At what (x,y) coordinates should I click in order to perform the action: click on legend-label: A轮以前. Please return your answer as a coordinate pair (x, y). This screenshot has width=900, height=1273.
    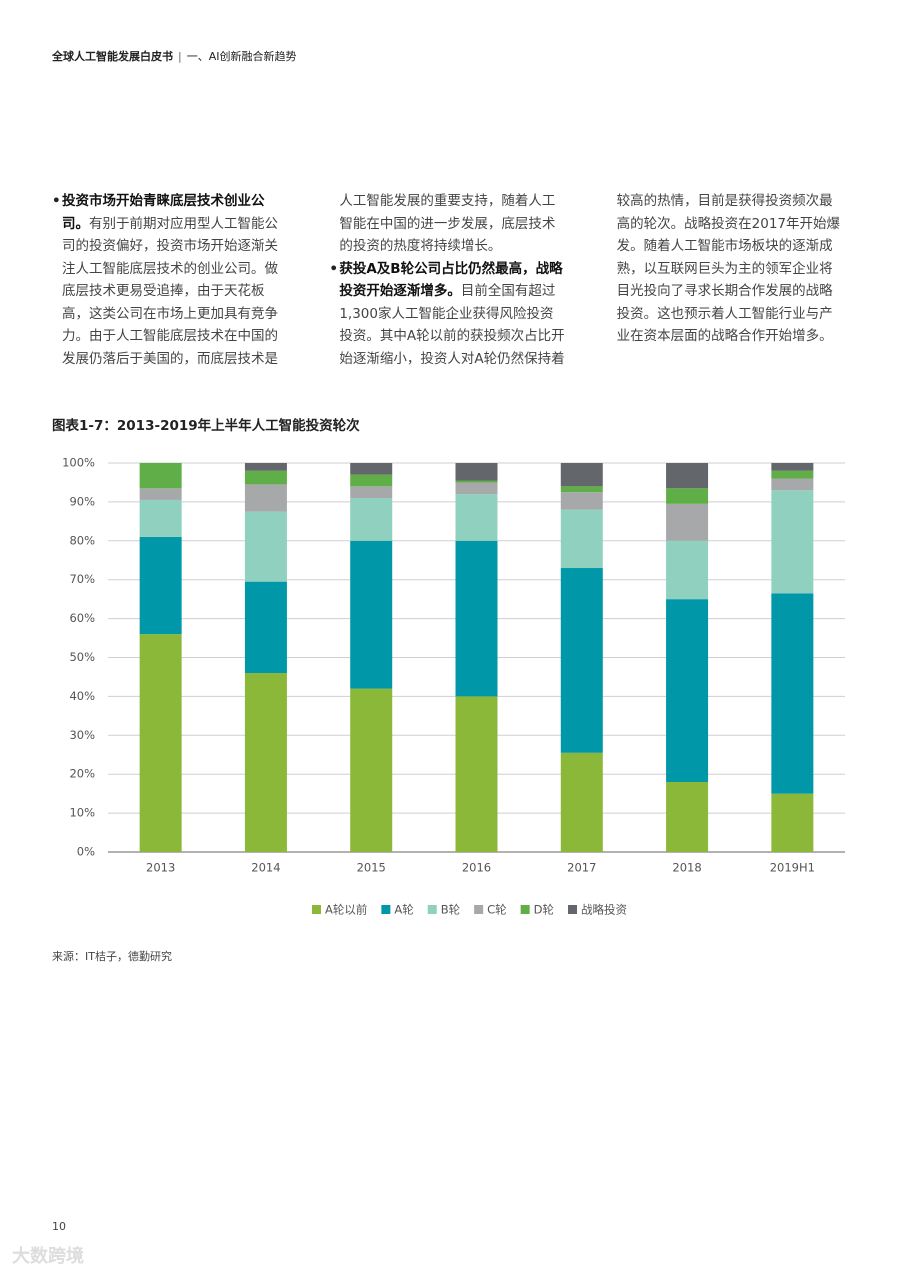
    Looking at the image, I should click on (346, 910).